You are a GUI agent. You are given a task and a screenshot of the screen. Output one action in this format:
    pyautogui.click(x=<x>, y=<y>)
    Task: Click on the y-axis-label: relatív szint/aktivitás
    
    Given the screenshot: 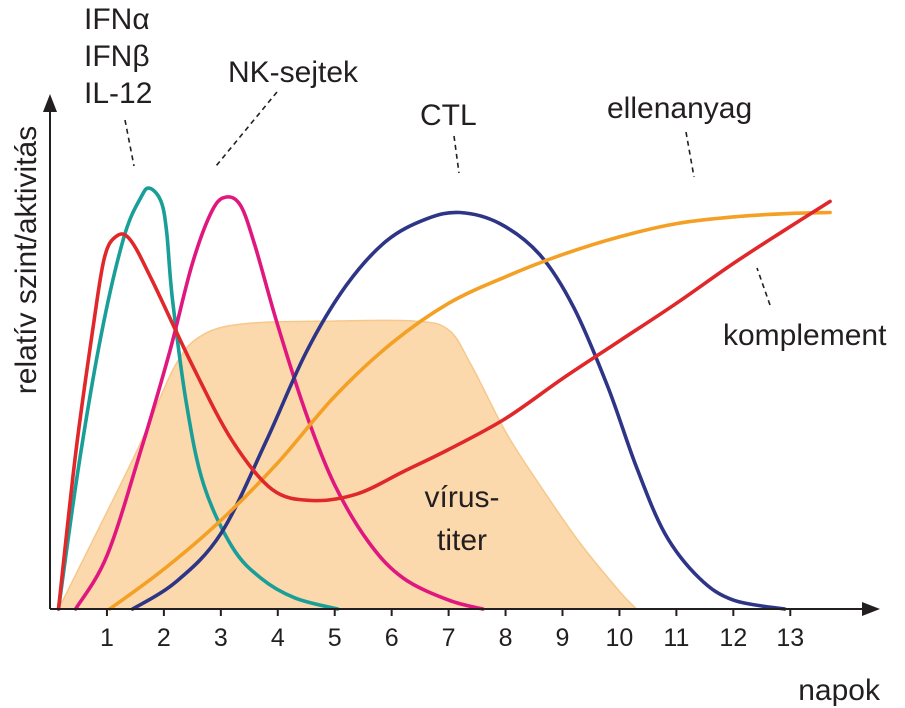 What is the action you would take?
    pyautogui.click(x=26, y=260)
    